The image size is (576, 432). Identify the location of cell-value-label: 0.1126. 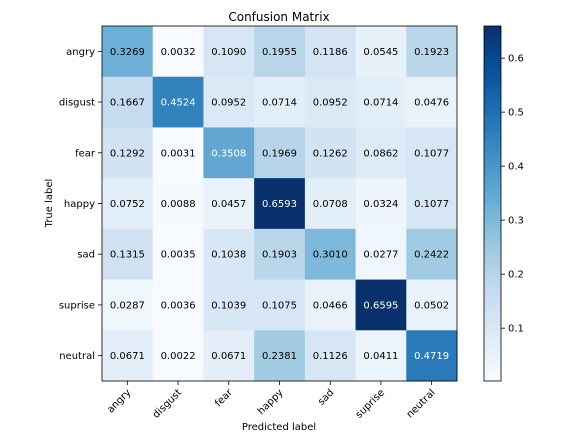
(330, 356).